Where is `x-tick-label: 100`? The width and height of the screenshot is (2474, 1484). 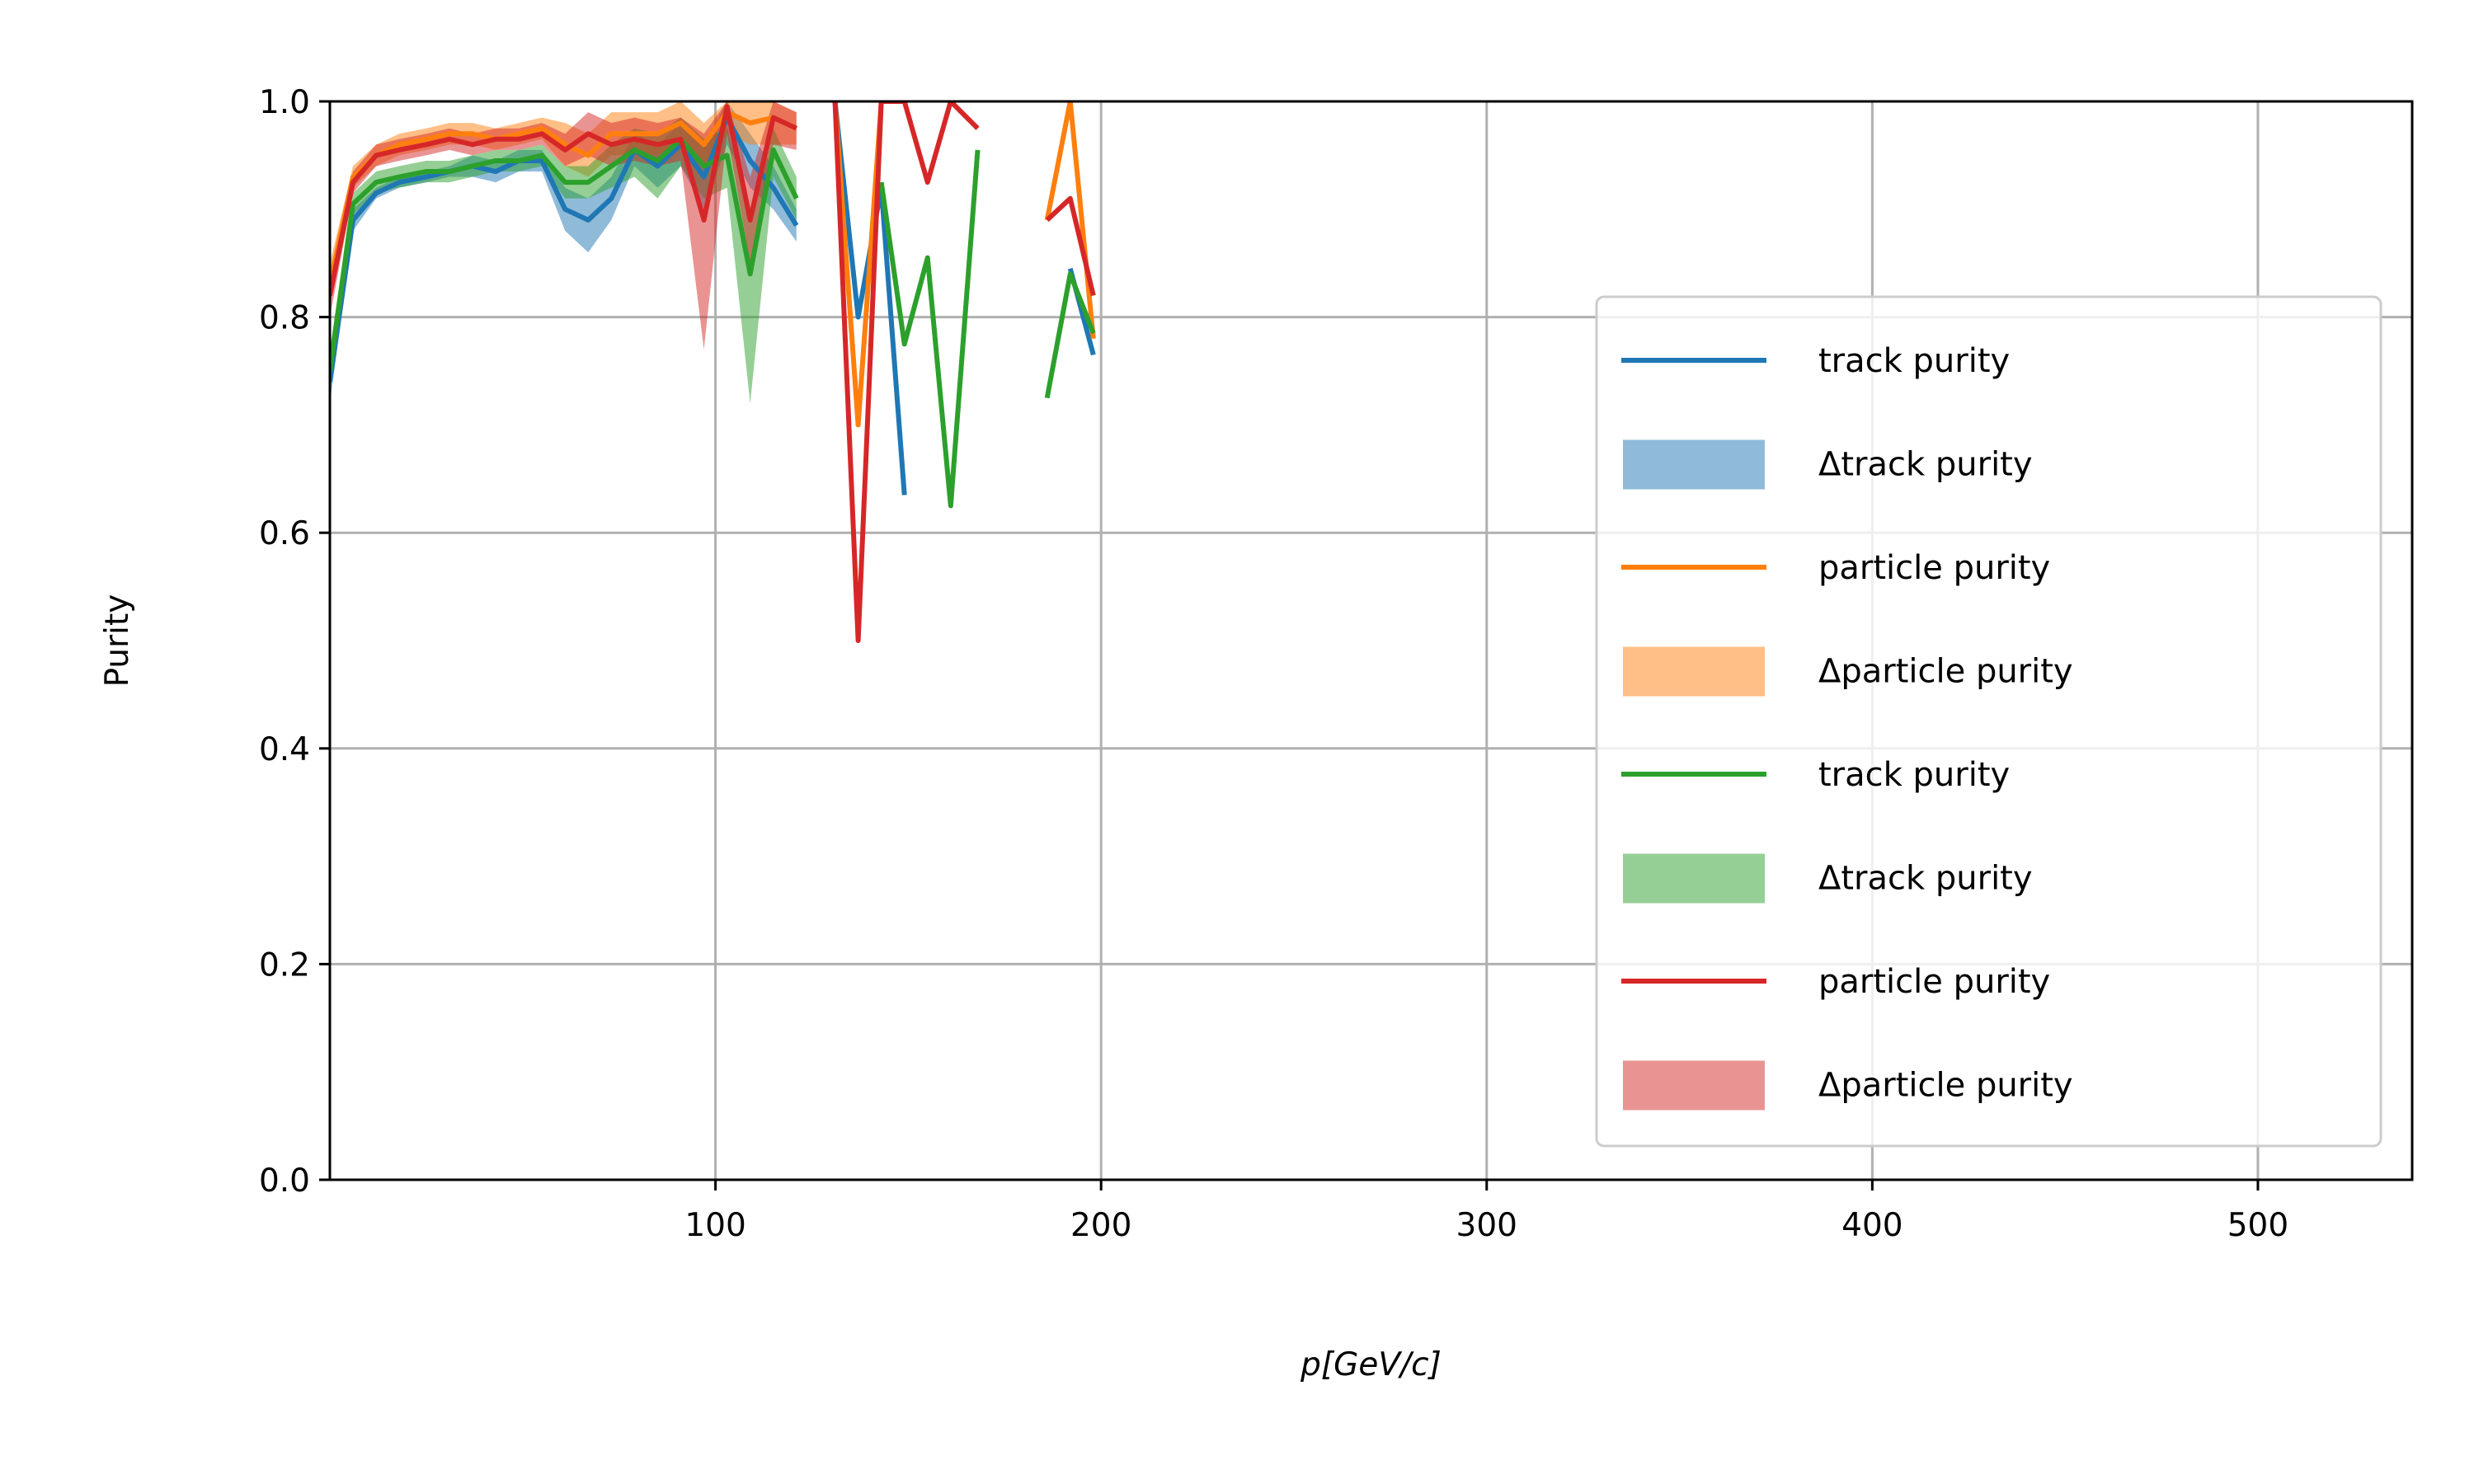 x-tick-label: 100 is located at coordinates (714, 1225).